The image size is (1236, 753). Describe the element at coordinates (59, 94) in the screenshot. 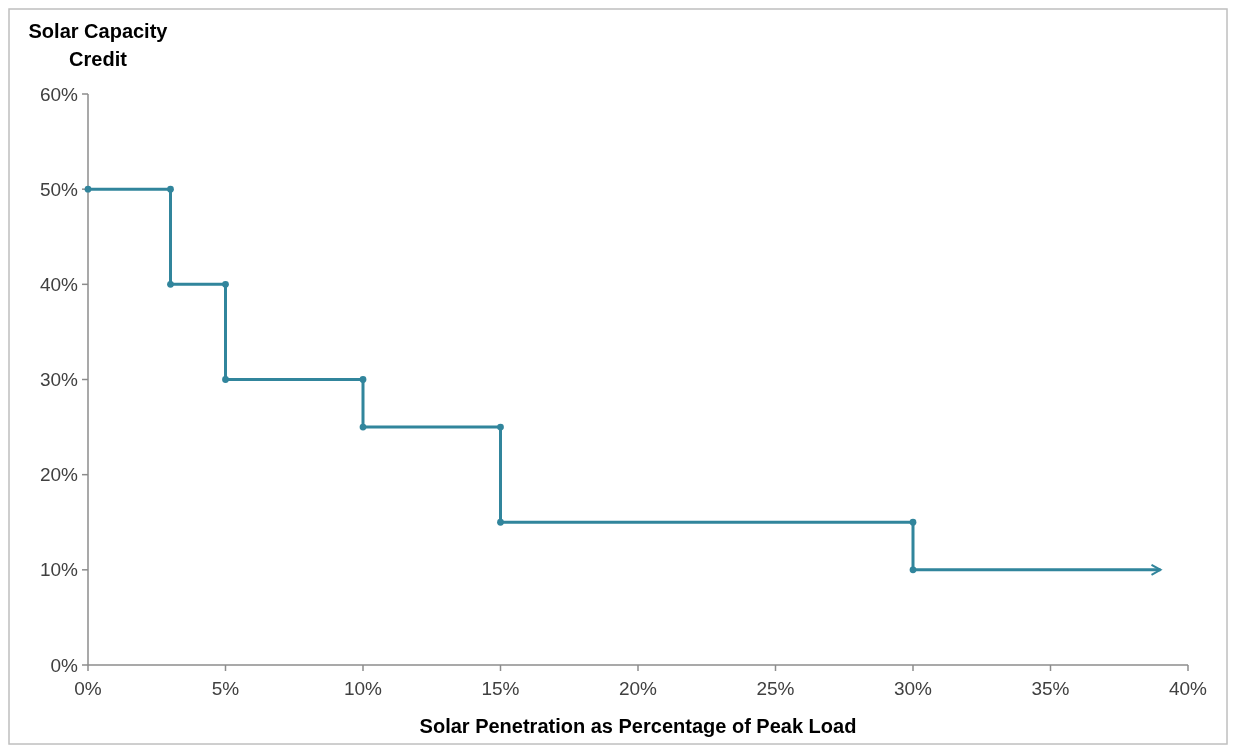

I see `y-tick-label: 60%` at that location.